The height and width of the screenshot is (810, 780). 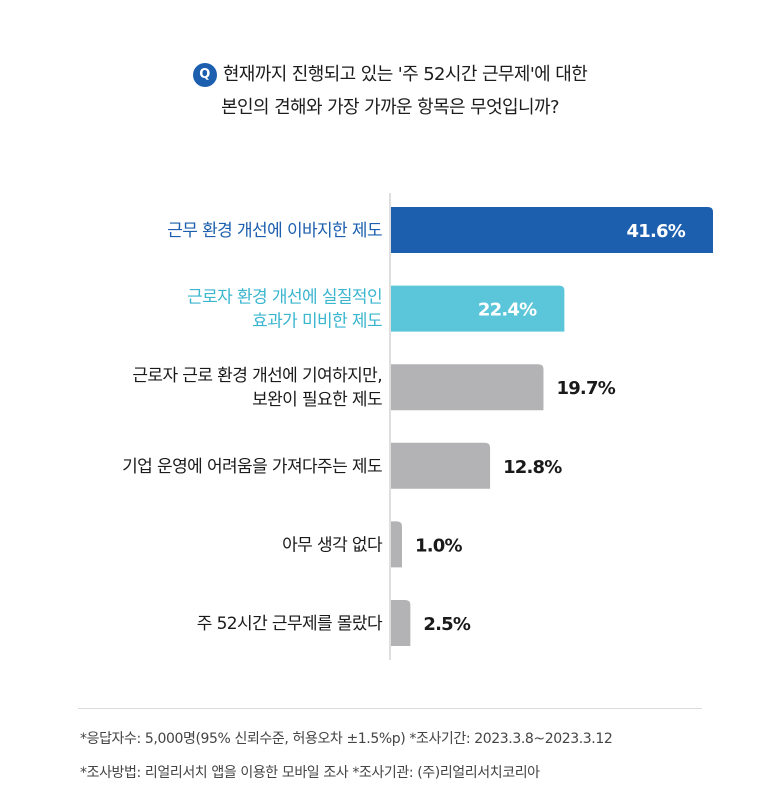 I want to click on value-label: 19.7%, so click(x=585, y=388).